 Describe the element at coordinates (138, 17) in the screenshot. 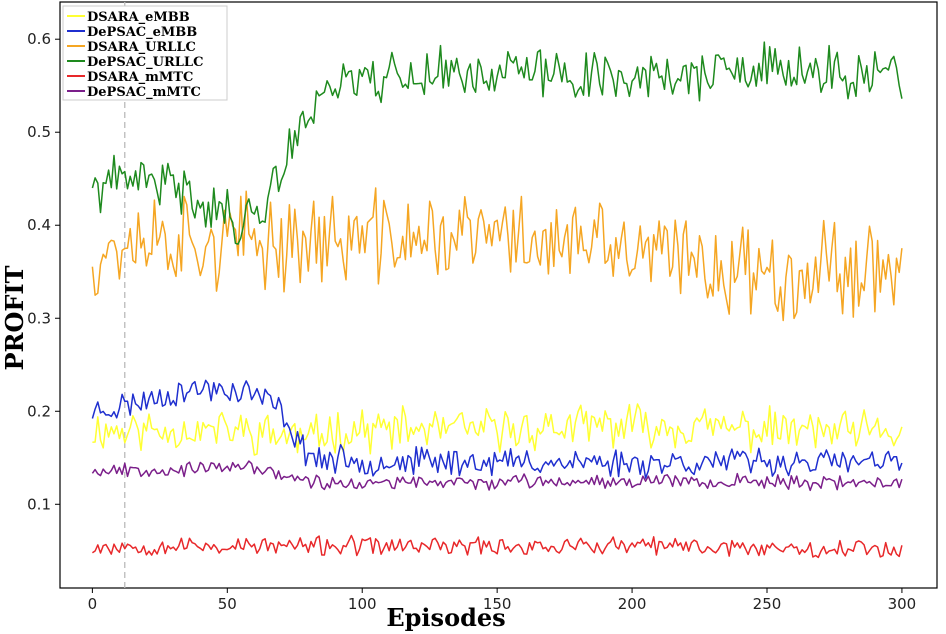

I see `legend-label: DSARA_eMBB` at that location.